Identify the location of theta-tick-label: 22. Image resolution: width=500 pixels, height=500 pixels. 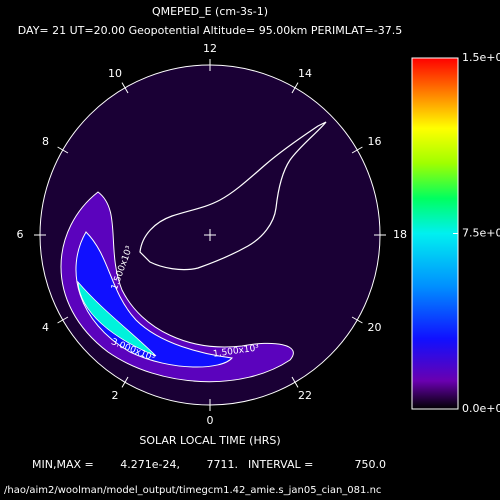
(305, 395).